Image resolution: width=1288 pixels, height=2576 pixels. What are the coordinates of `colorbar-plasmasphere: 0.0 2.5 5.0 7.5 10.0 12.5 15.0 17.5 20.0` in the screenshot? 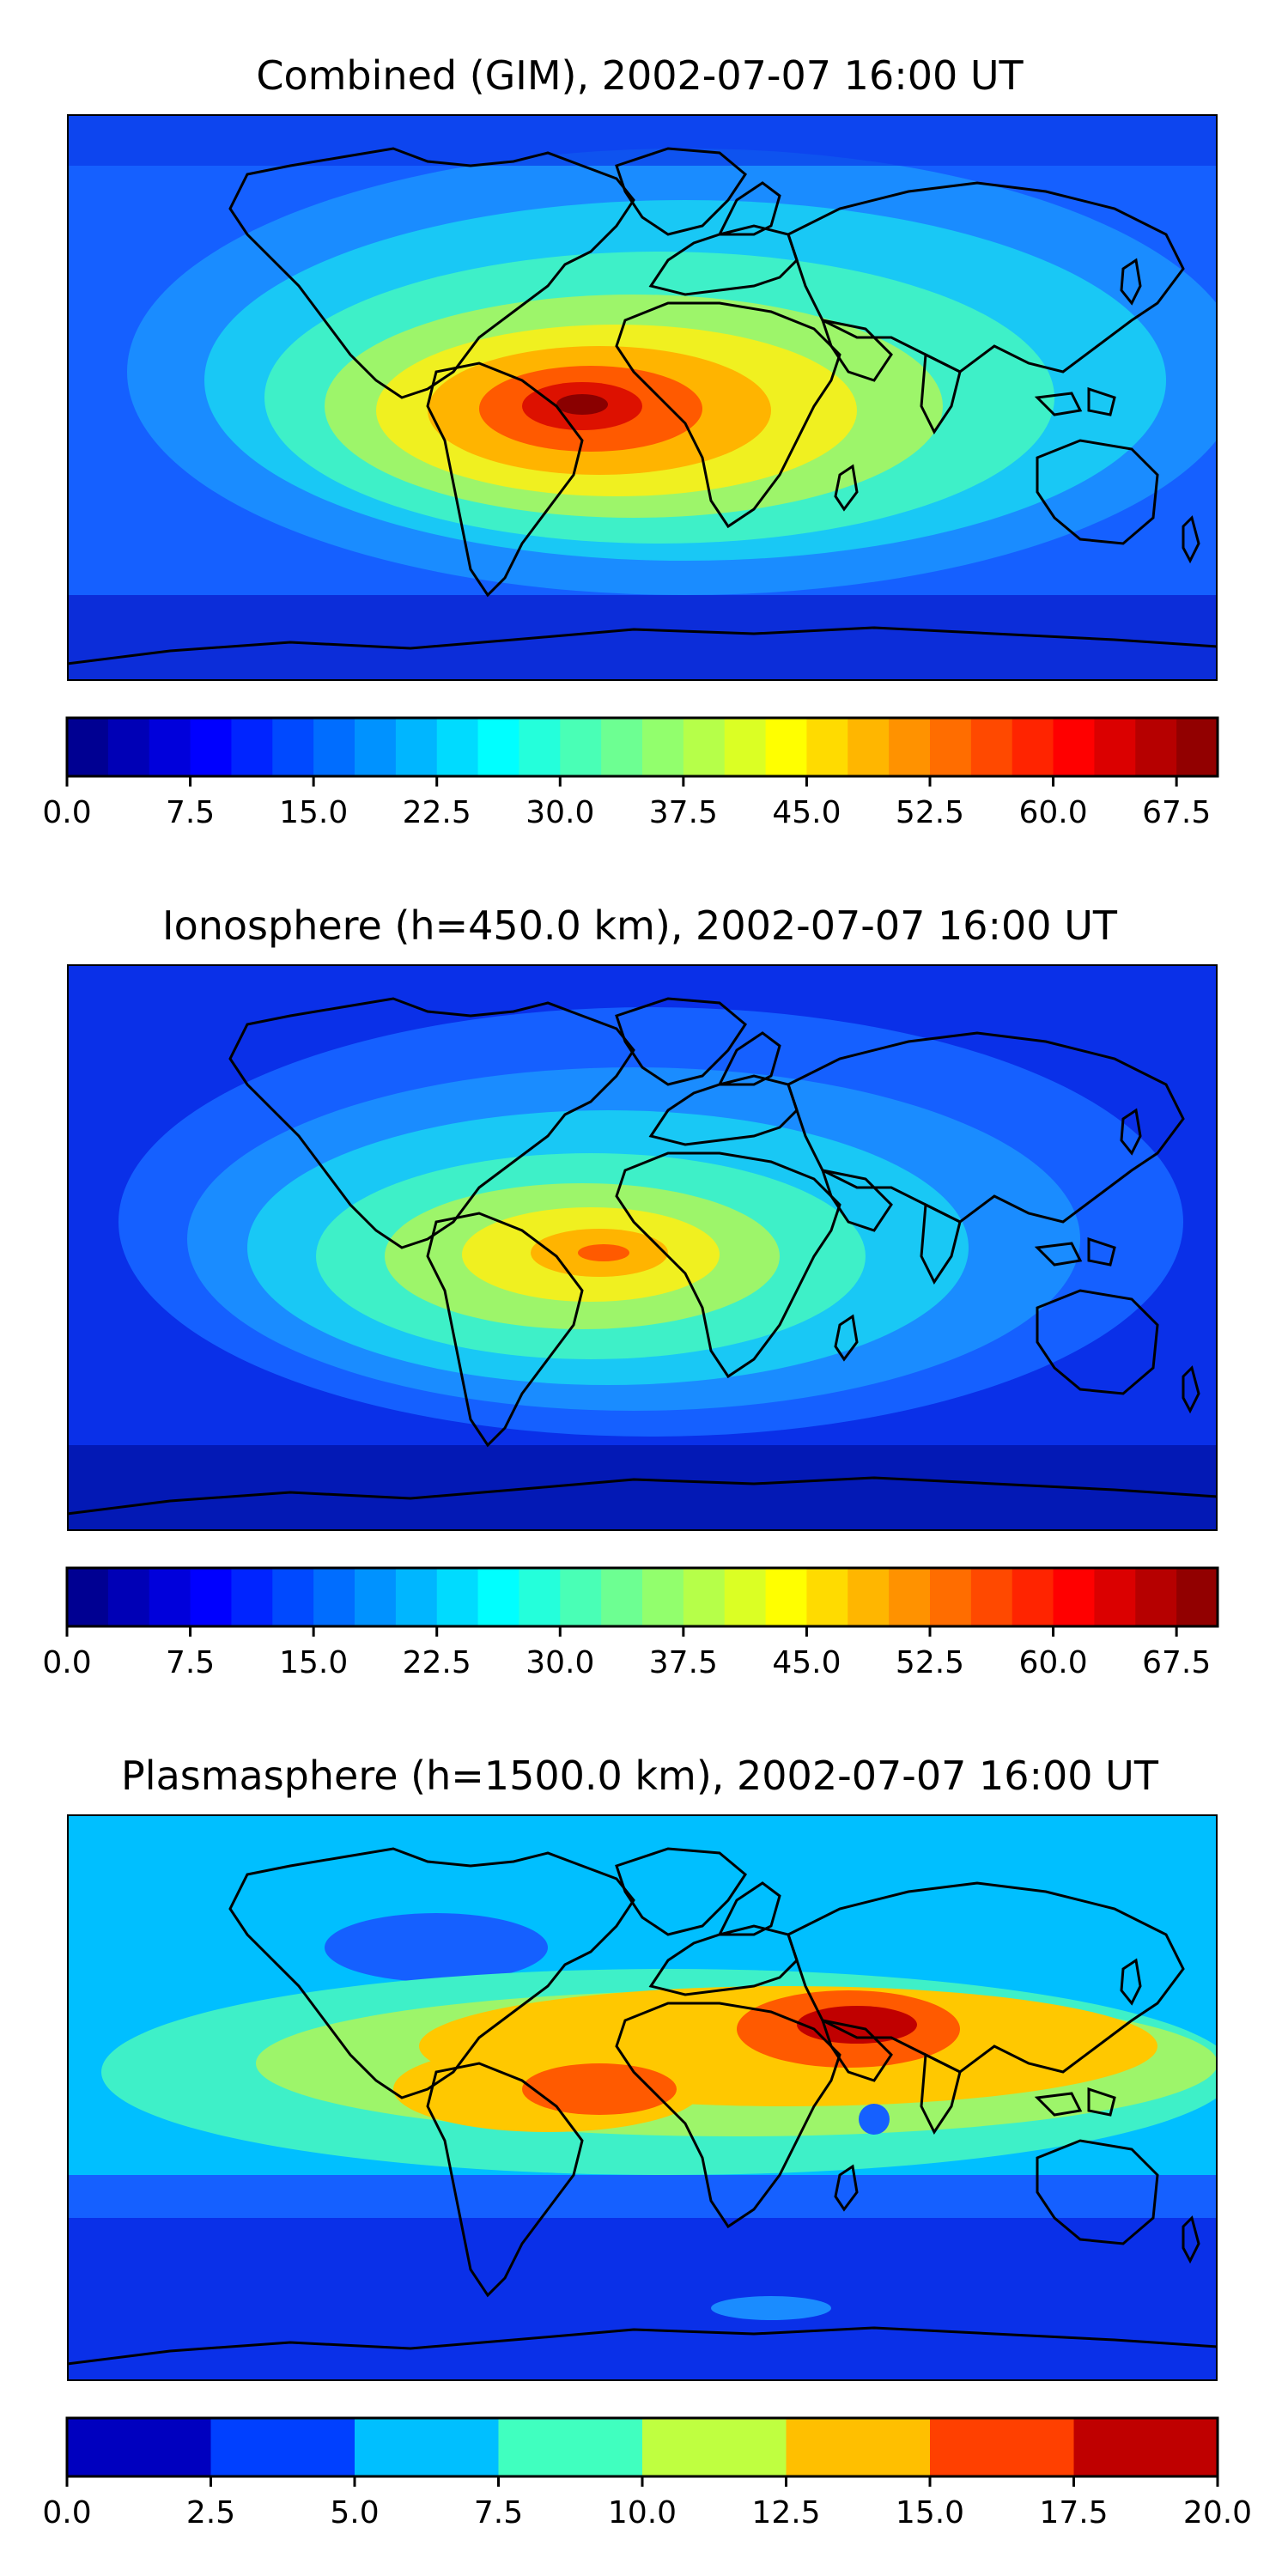 It's located at (647, 2473).